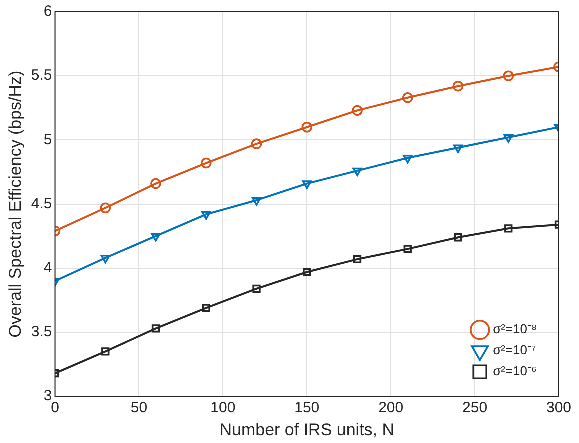 The image size is (579, 443). I want to click on y-tick-label: 6, so click(48, 11).